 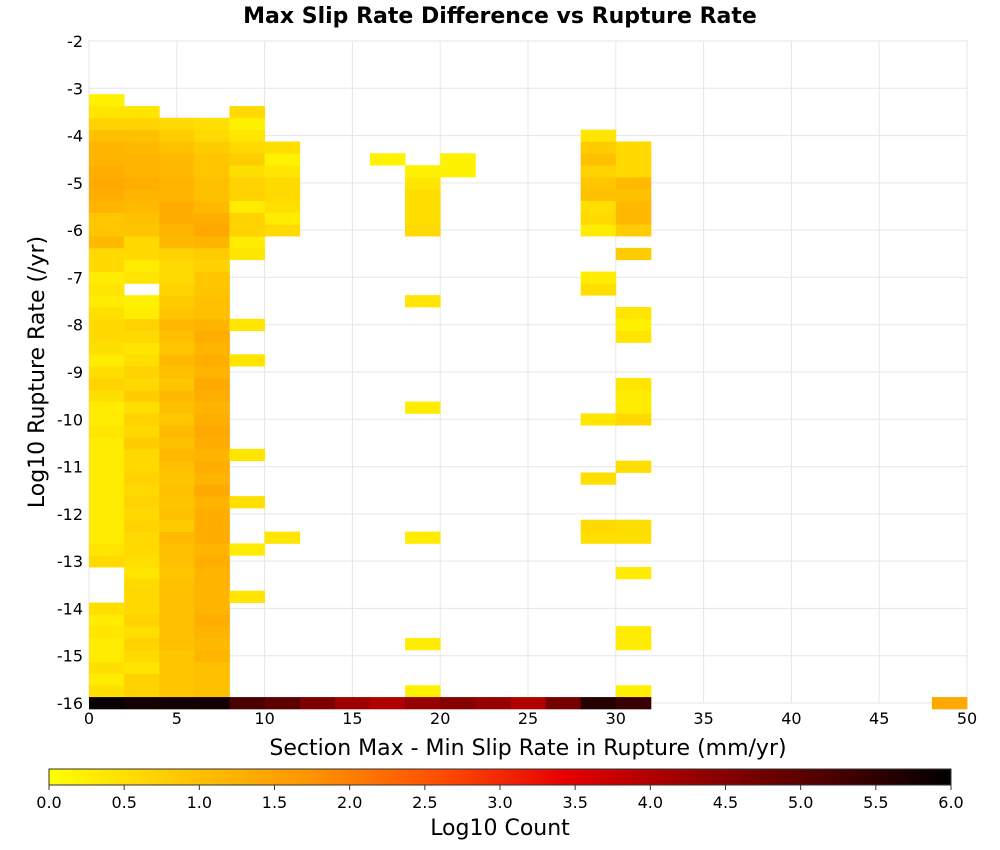 What do you see at coordinates (424, 802) in the screenshot?
I see `colorbar-tick-label: 2.5` at bounding box center [424, 802].